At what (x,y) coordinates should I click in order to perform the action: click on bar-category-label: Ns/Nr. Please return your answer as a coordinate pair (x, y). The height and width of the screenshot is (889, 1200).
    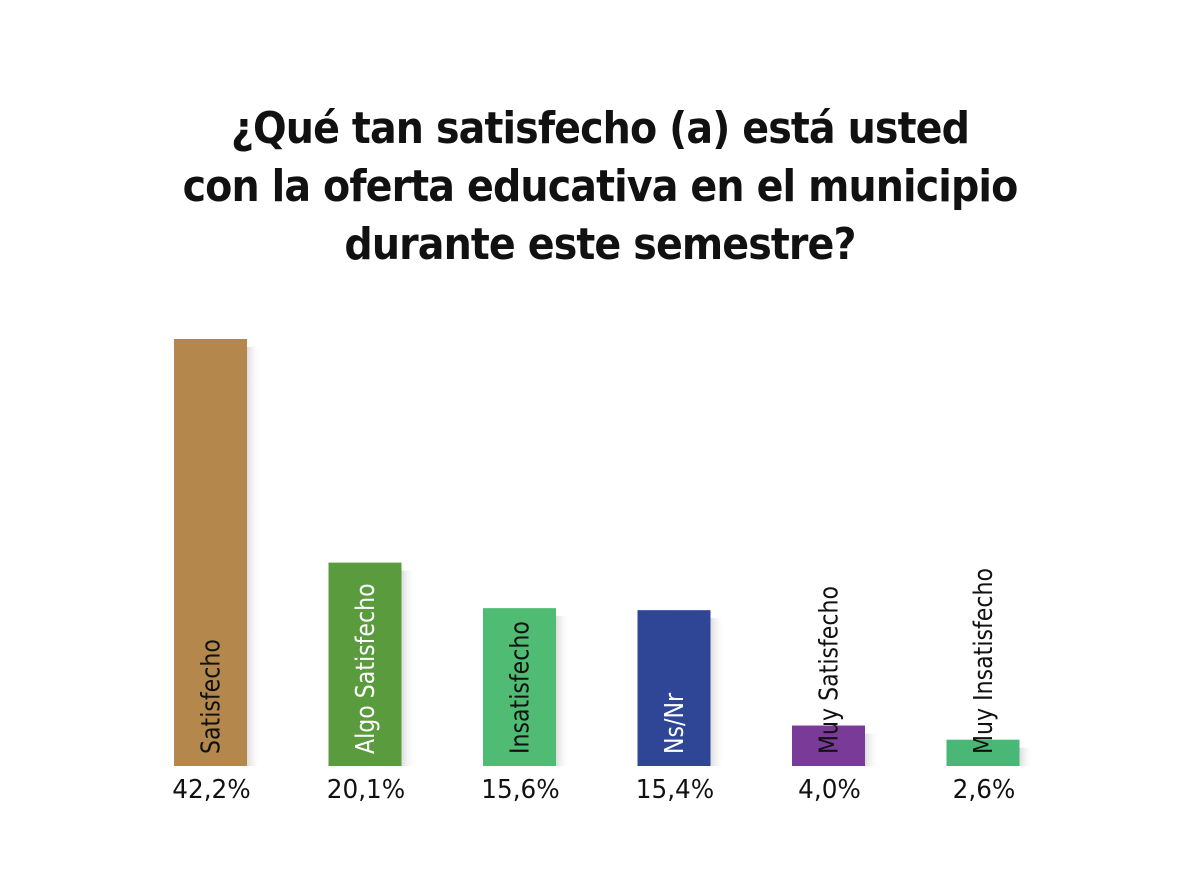
    Looking at the image, I should click on (674, 723).